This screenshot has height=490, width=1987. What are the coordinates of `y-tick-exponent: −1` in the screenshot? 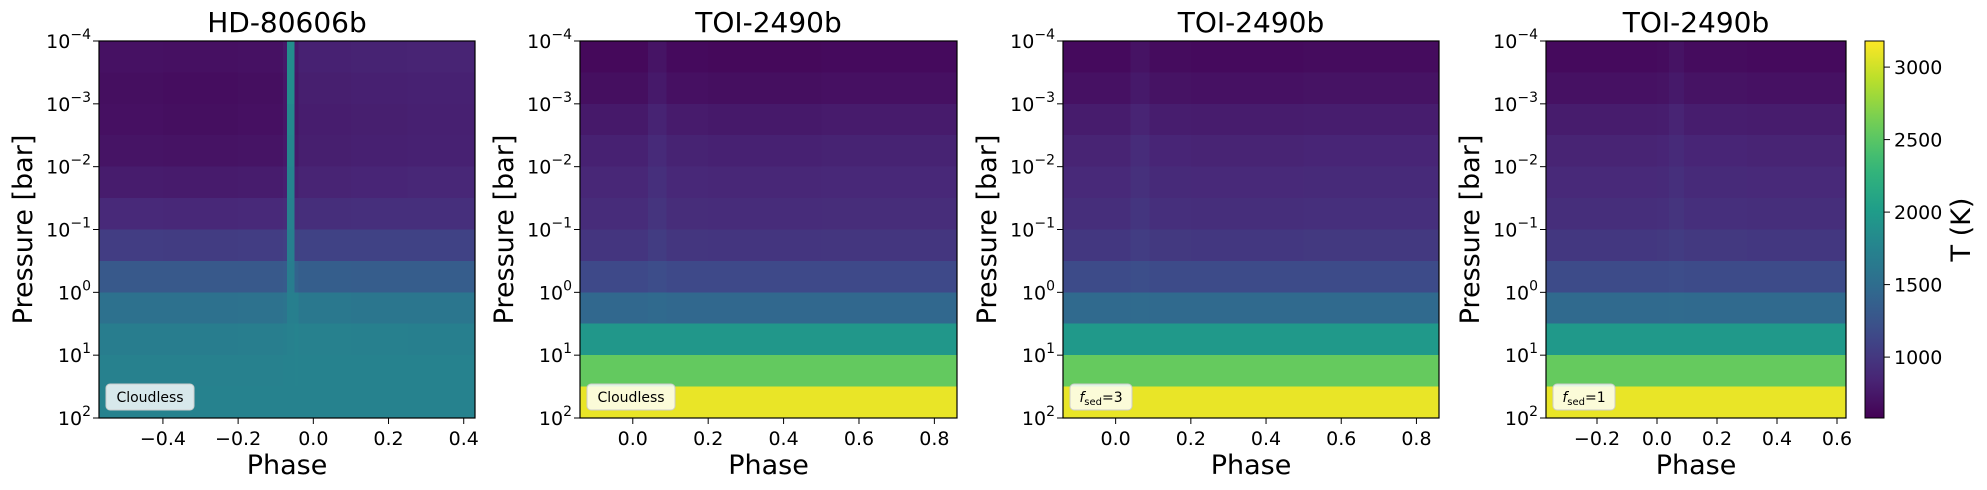 It's located at (1044, 224).